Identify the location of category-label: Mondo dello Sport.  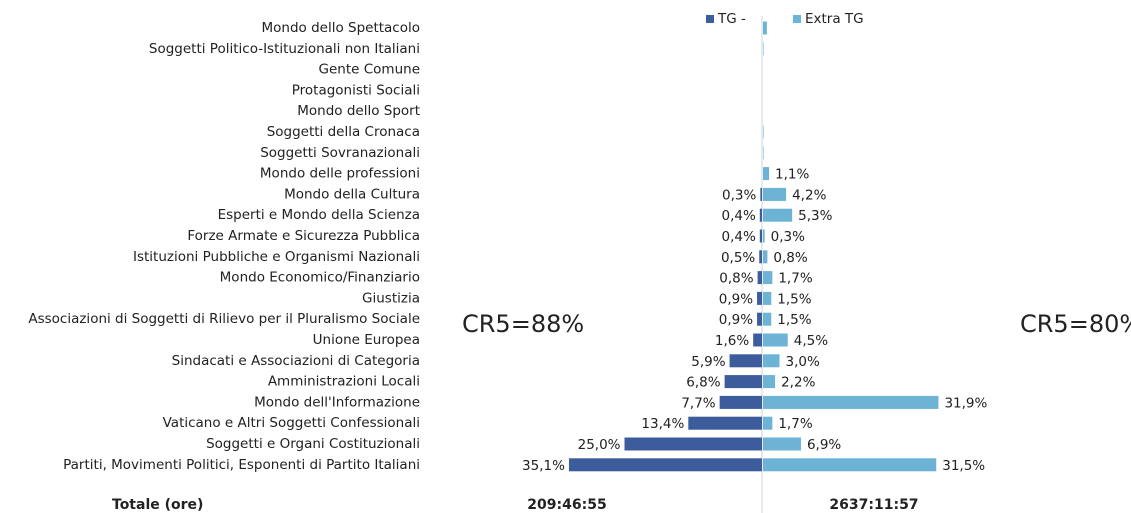
(358, 111).